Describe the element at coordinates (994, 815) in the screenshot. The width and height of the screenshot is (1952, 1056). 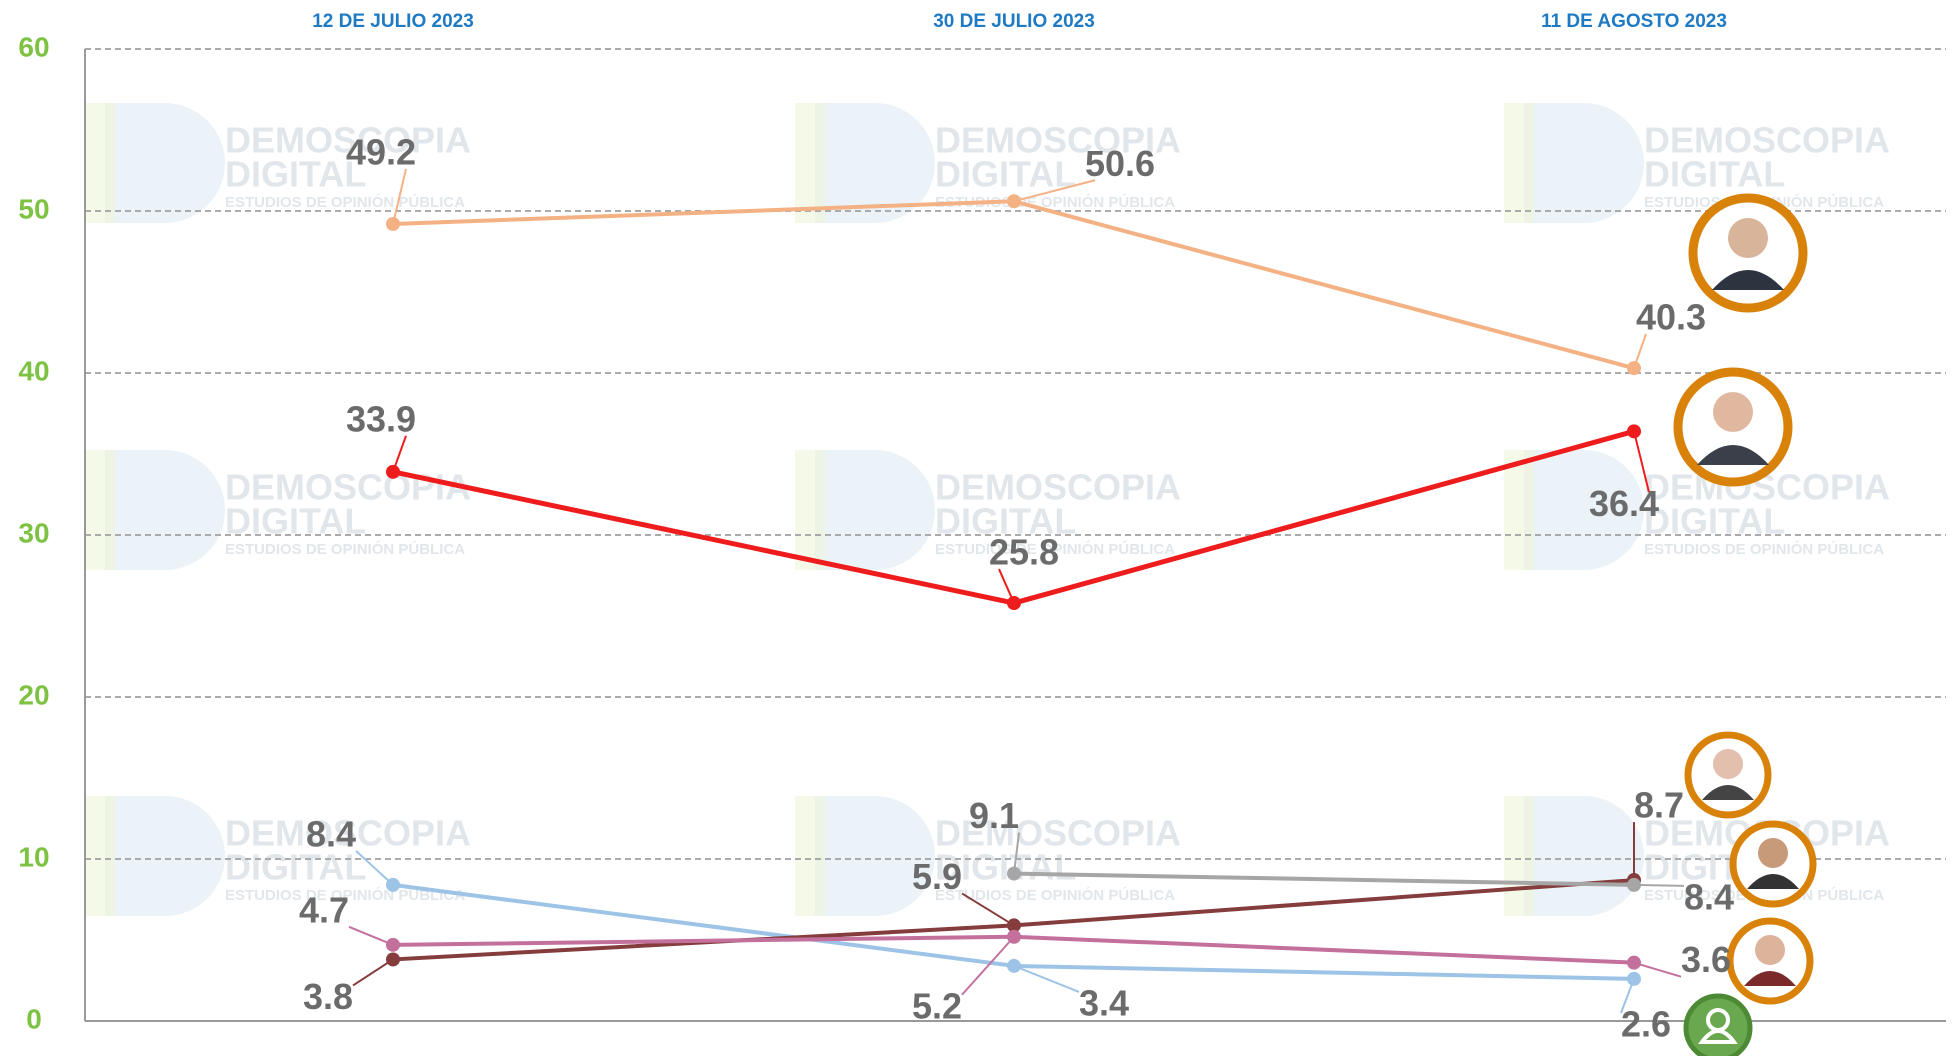
I see `value-label: 9.1` at that location.